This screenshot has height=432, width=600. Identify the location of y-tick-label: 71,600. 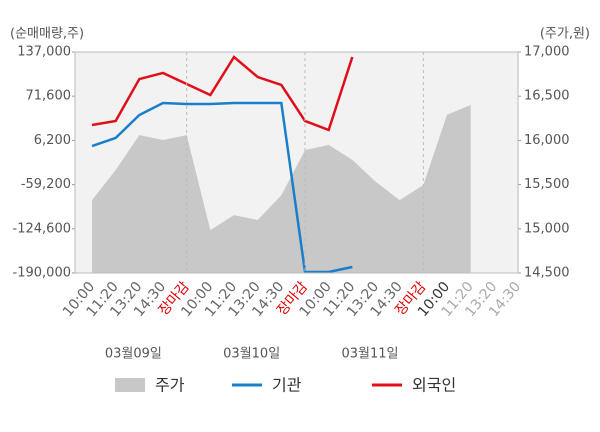
(49, 96).